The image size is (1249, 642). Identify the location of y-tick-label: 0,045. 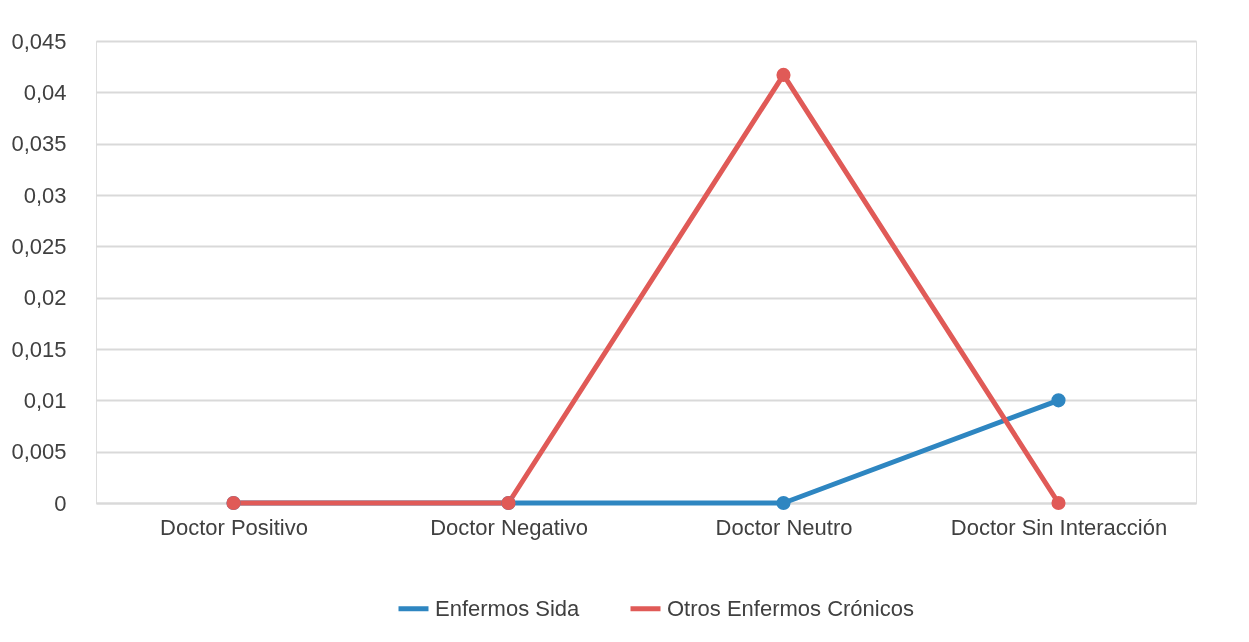
(39, 41).